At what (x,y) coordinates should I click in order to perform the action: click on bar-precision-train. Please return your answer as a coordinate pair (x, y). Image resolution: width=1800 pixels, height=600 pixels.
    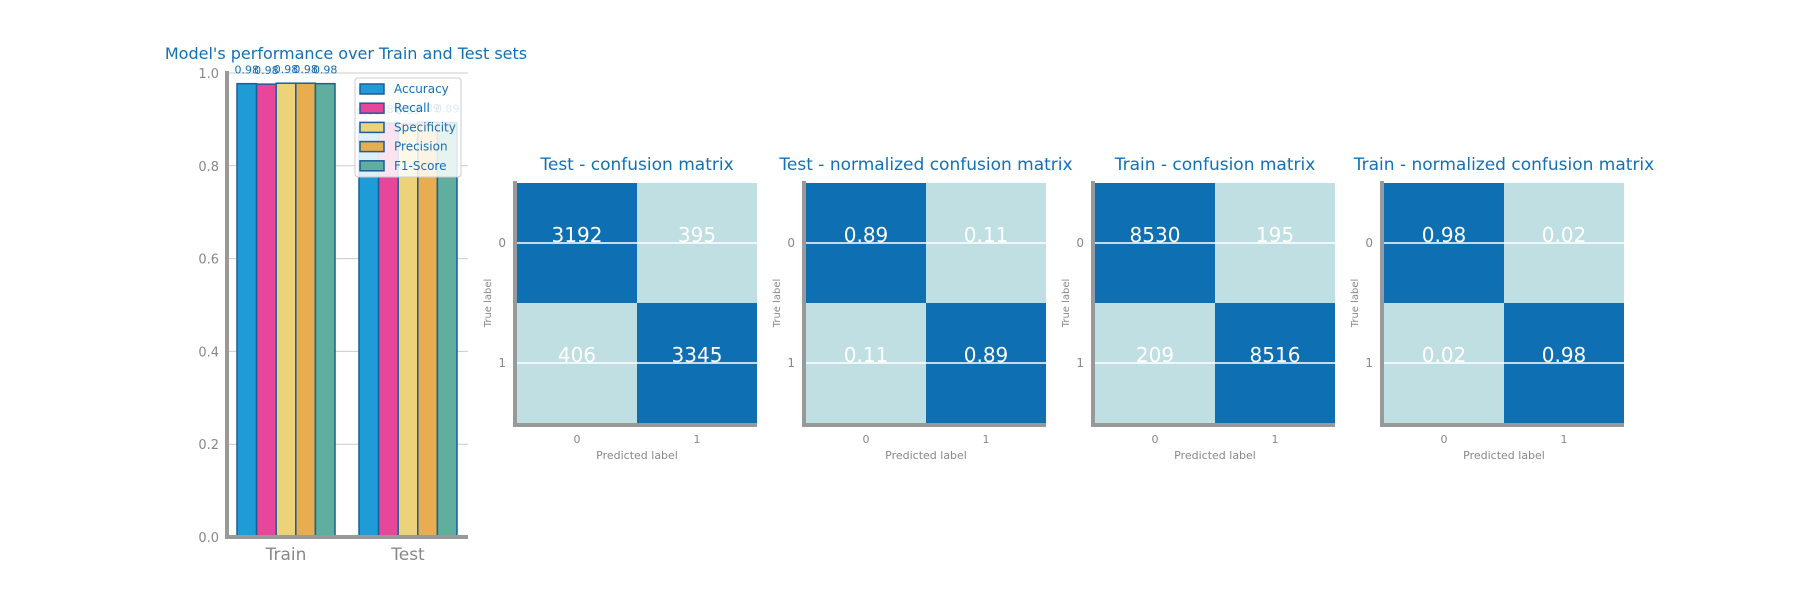
    Looking at the image, I should click on (306, 310).